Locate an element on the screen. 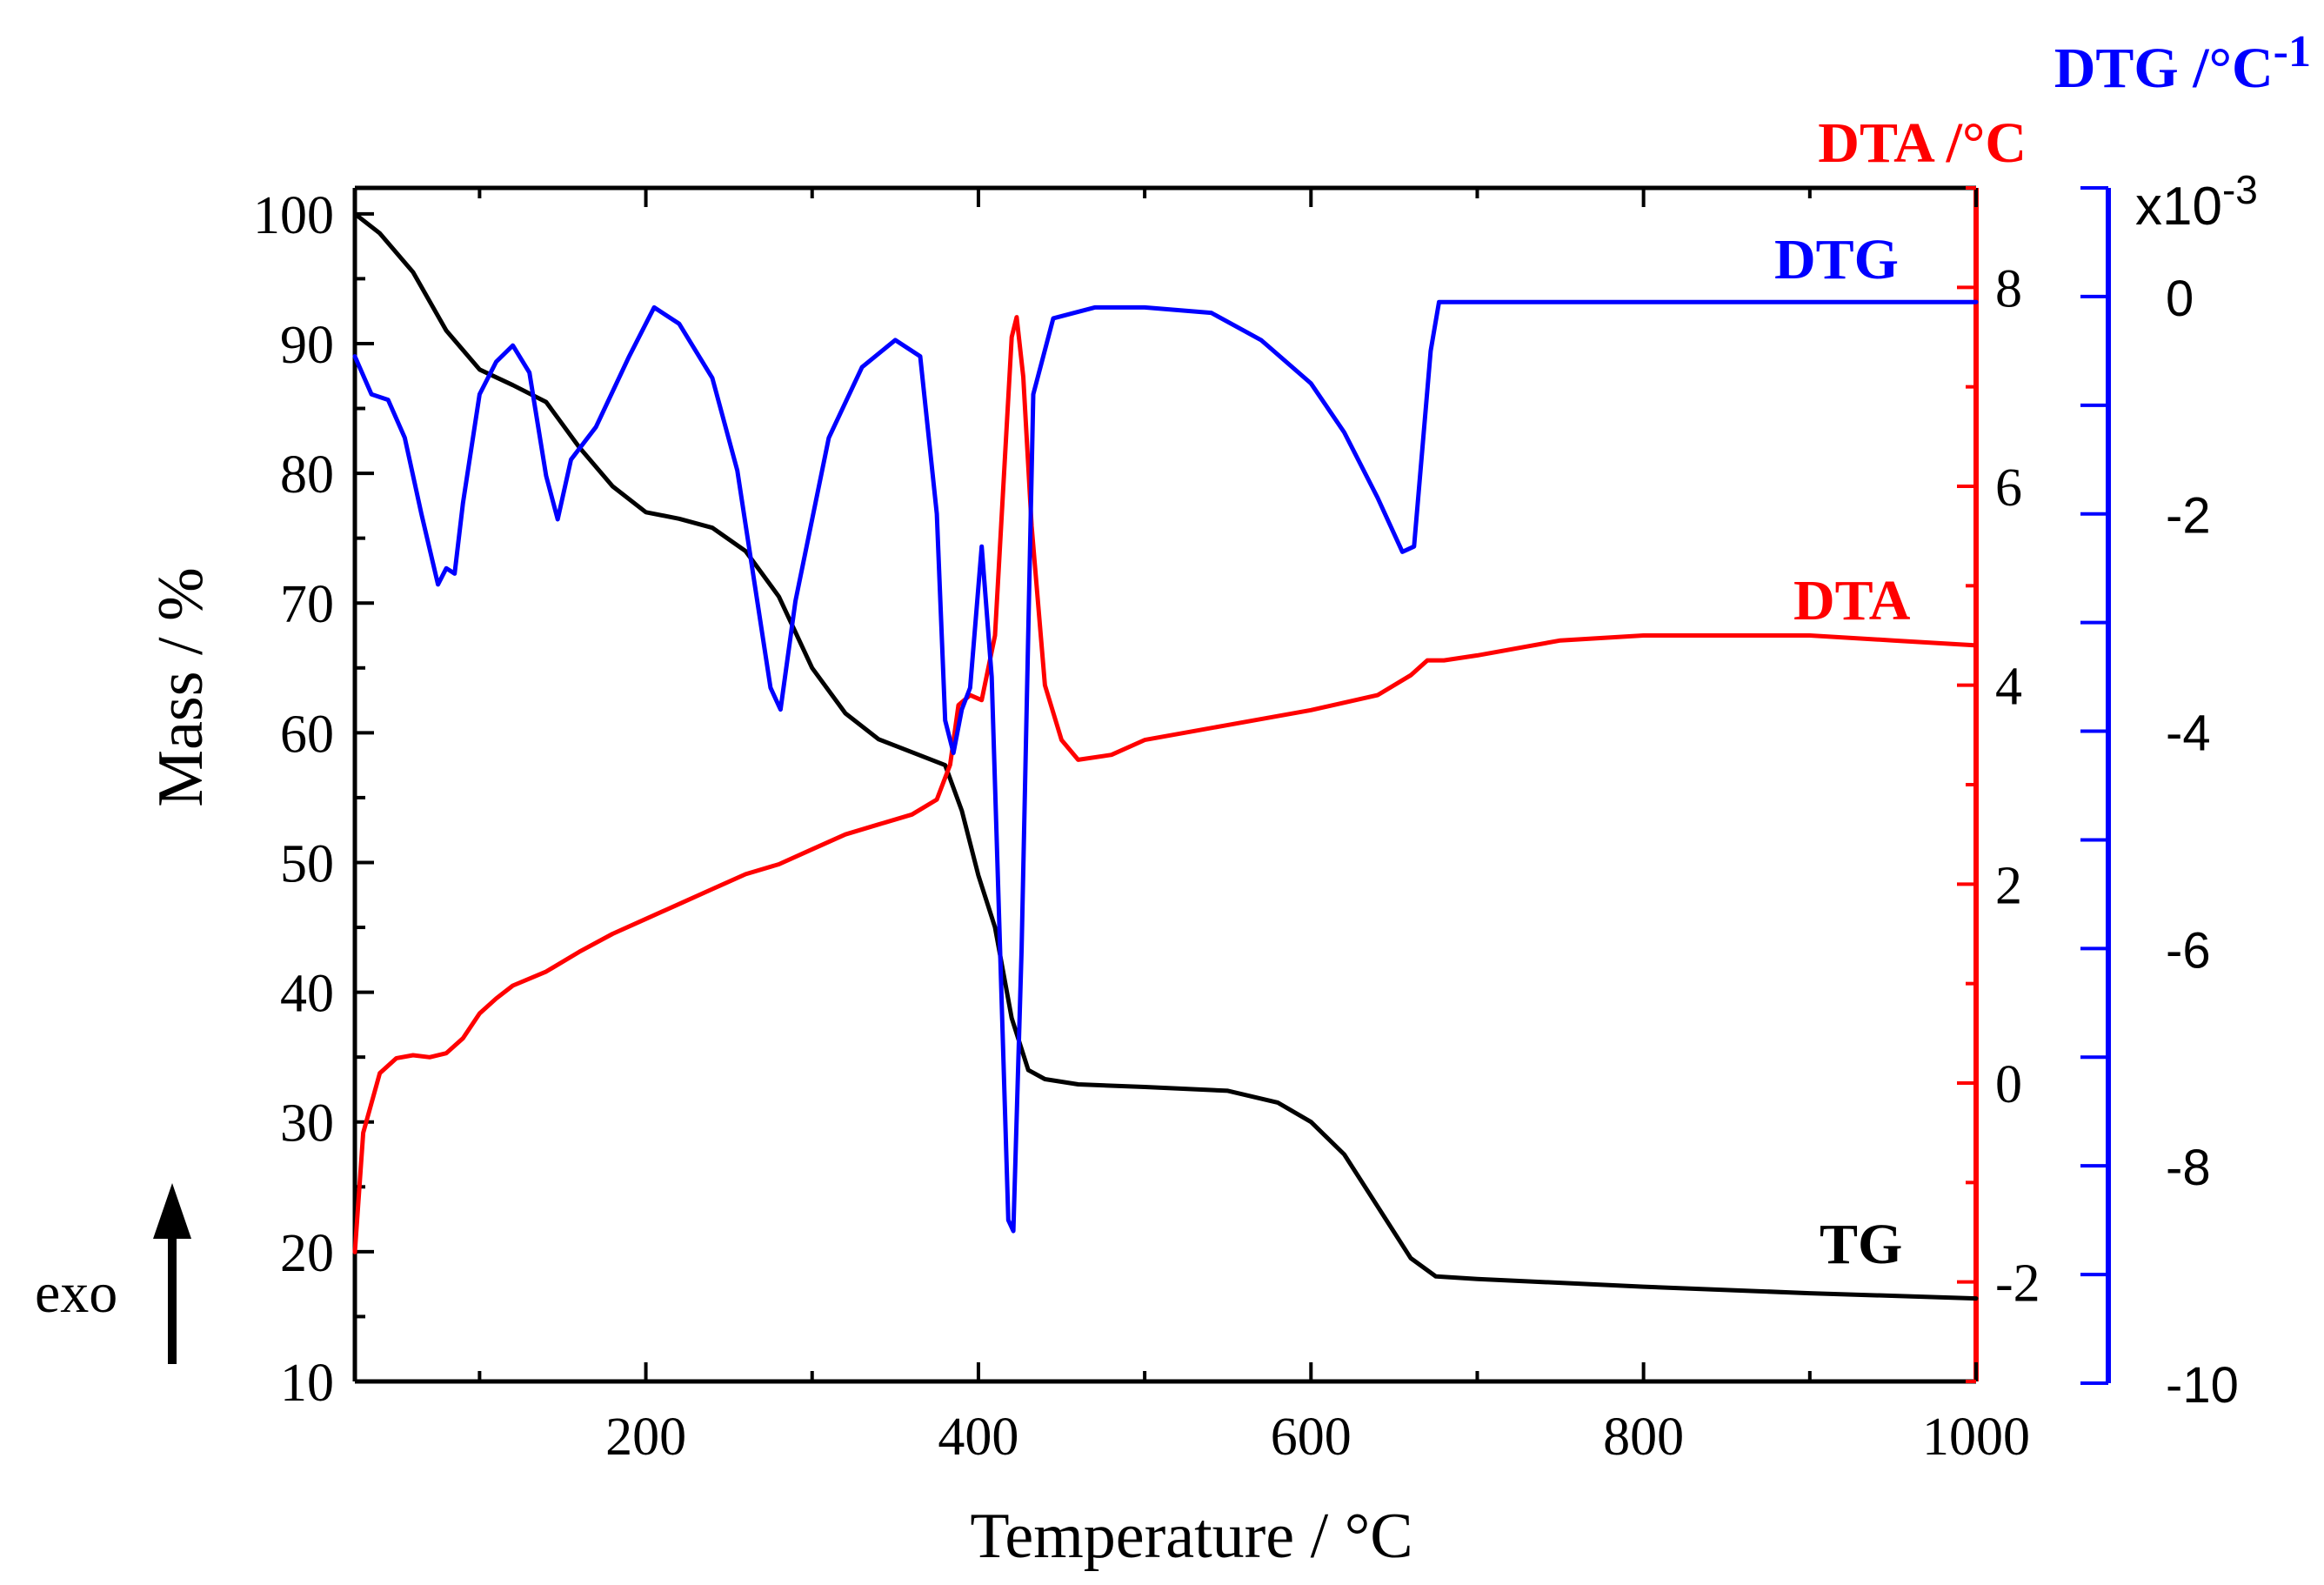  mass-tick-label: 40 is located at coordinates (307, 994).